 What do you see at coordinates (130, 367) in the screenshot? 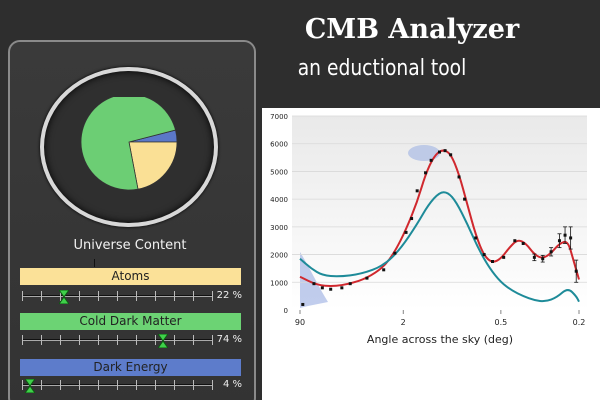
I see `dark-energy-label-band: Dark Energy` at bounding box center [130, 367].